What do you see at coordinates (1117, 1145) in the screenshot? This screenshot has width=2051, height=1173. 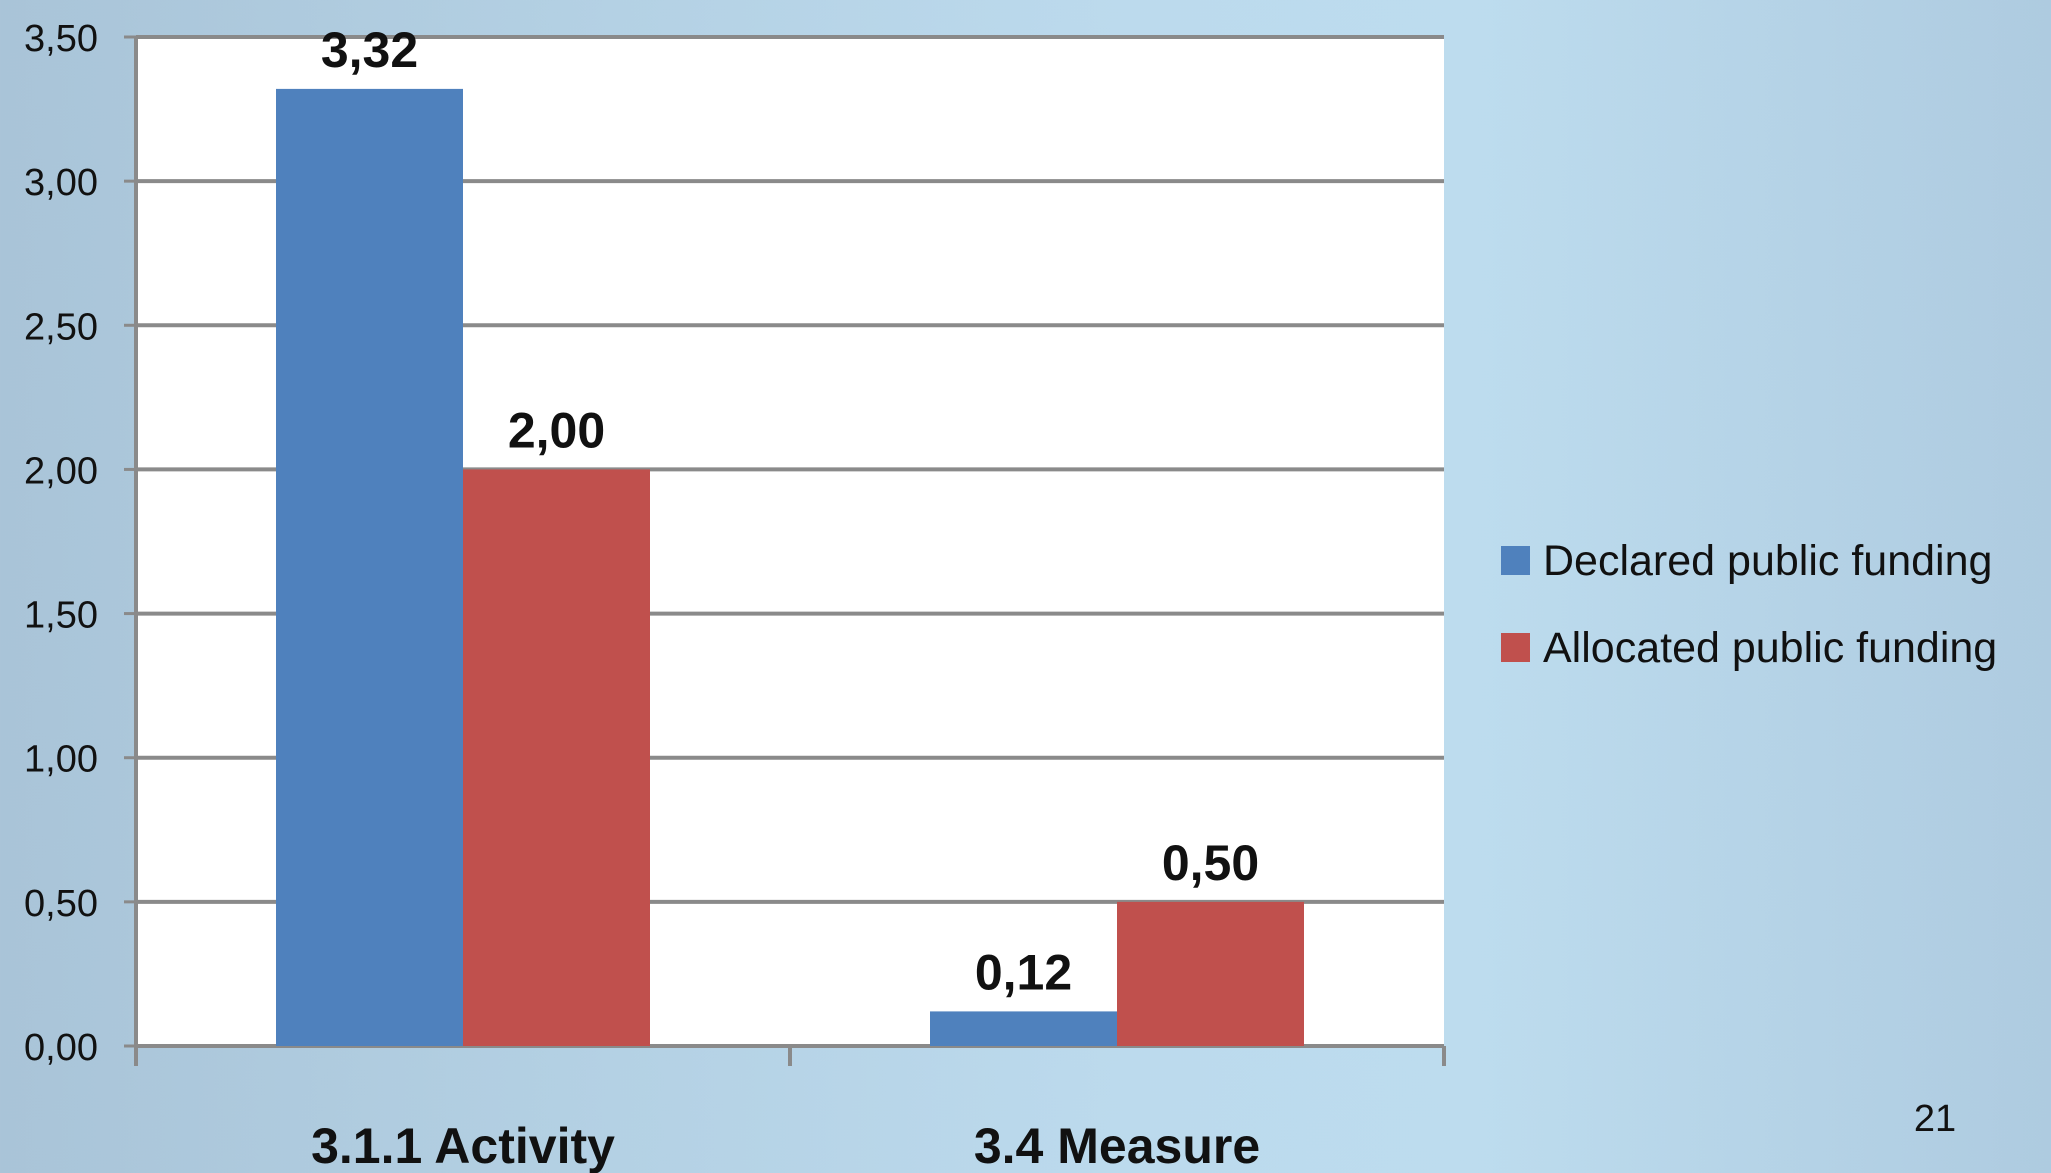 I see `x-tick-label: 3.4 Measure` at bounding box center [1117, 1145].